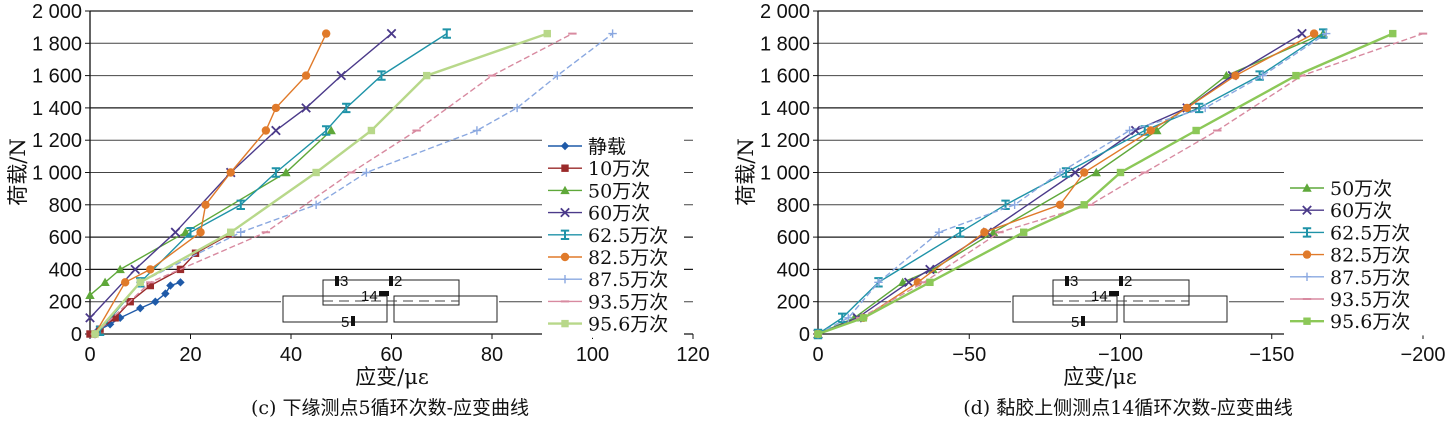 Image resolution: width=1448 pixels, height=424 pixels. Describe the element at coordinates (1350, 278) in the screenshot. I see `legend-item: 87.5万次` at that location.